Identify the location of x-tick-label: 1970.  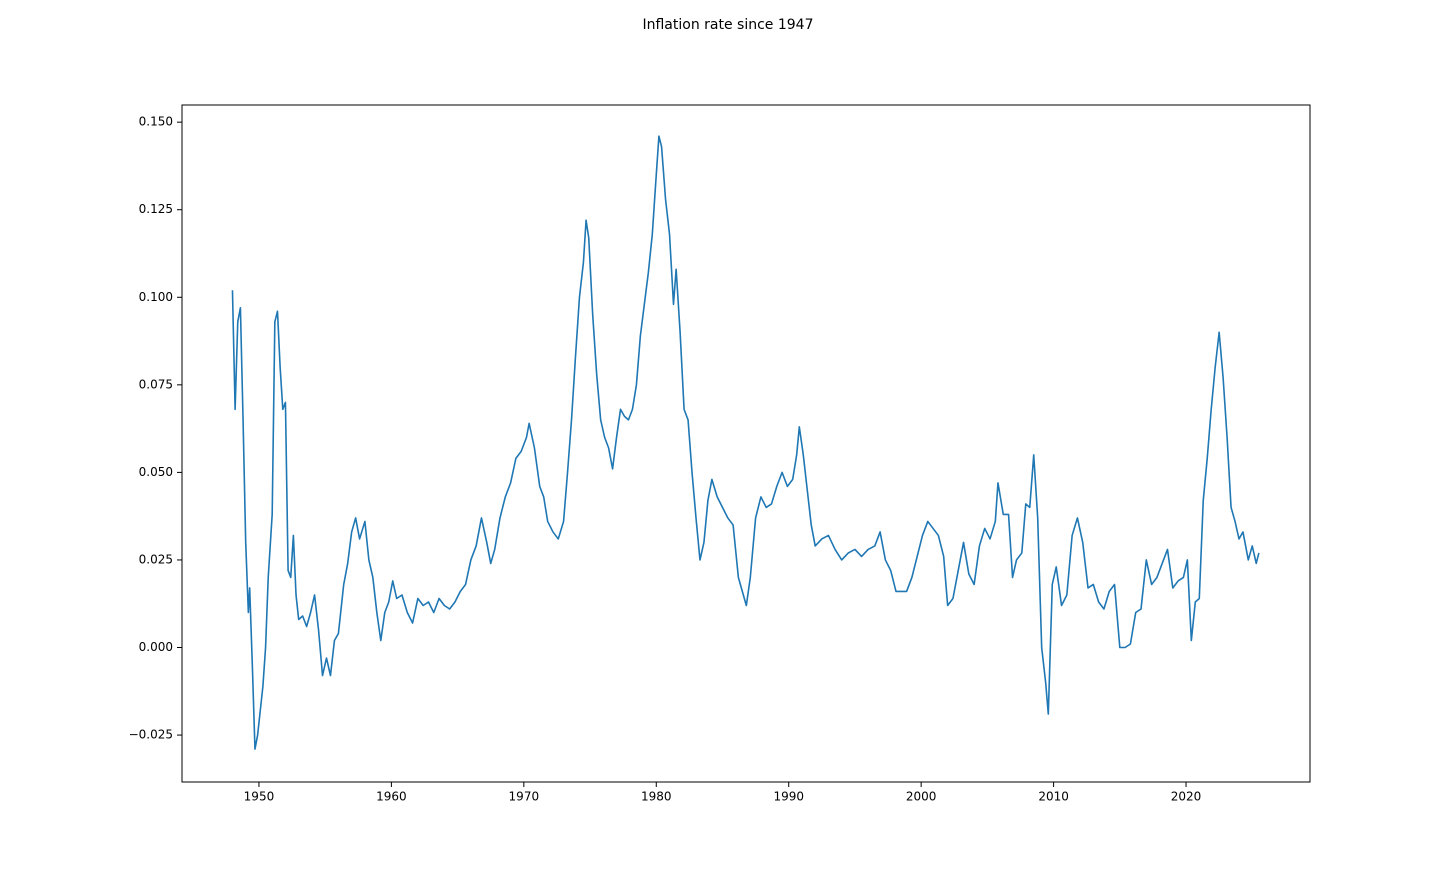
(524, 797).